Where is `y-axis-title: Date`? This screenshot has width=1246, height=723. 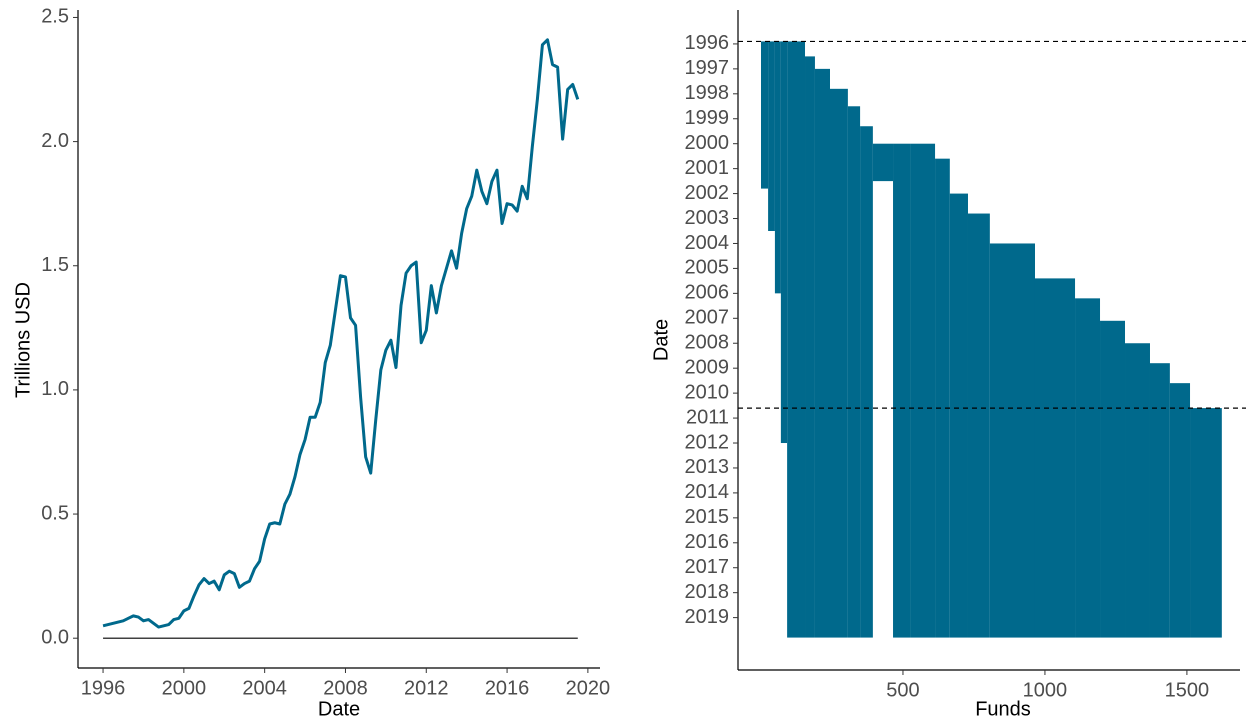 y-axis-title: Date is located at coordinates (661, 340).